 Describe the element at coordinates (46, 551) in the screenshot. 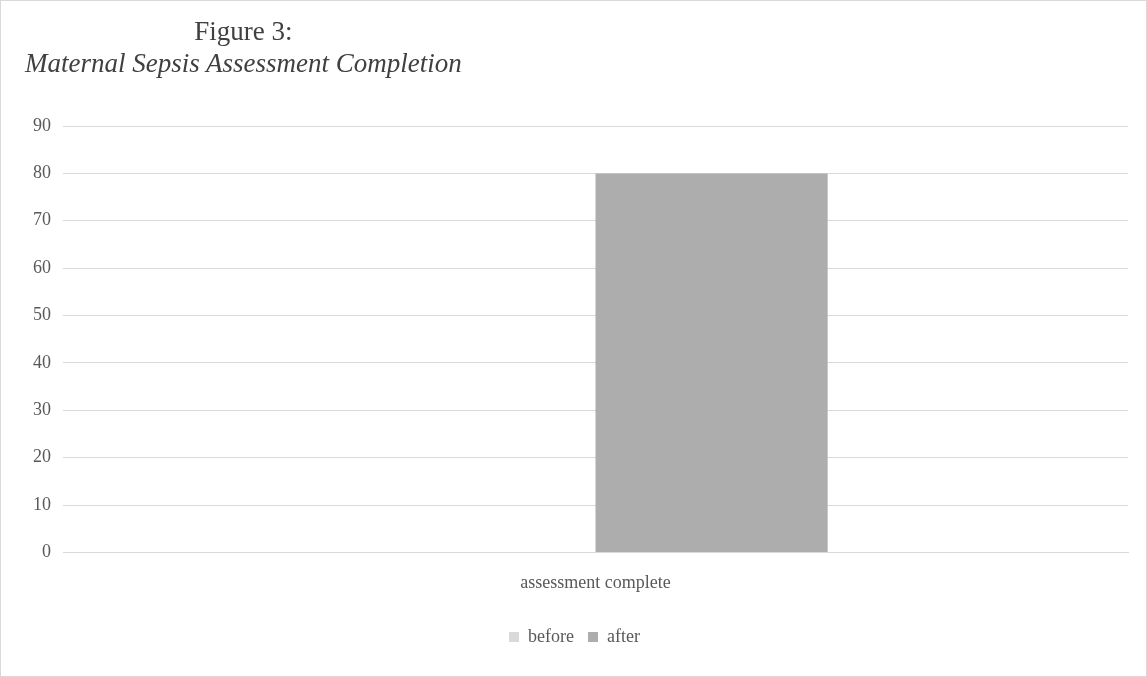

I see `y-tick-label: 0` at that location.